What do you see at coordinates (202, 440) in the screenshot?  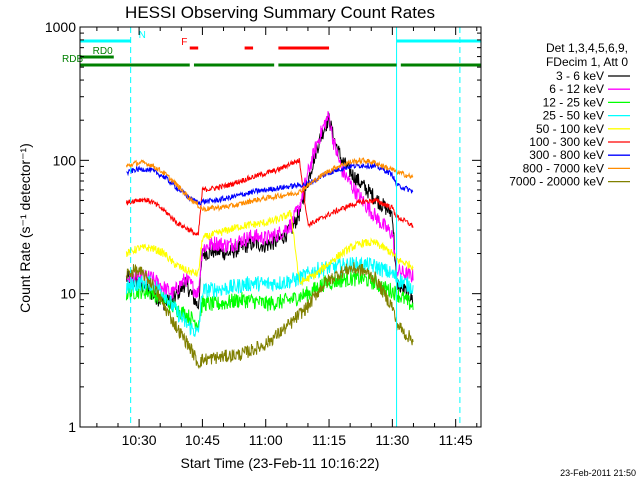 I see `x-tick-label: 10:45` at bounding box center [202, 440].